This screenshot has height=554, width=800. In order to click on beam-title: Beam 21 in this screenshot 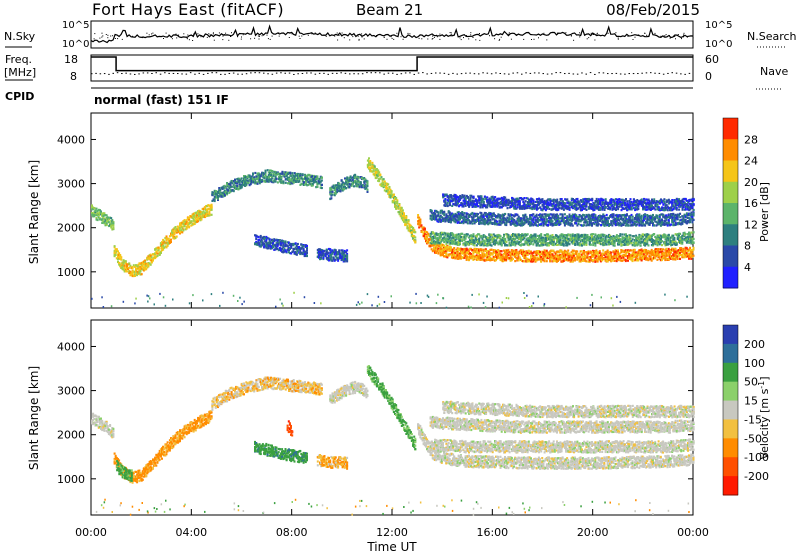, I will do `click(389, 10)`.